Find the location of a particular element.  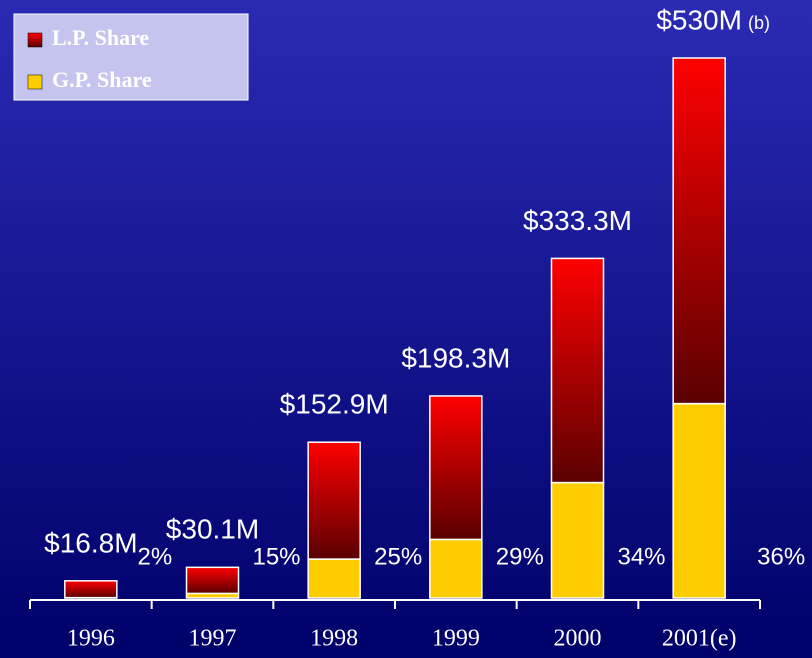

x-tick-label: 1997 is located at coordinates (213, 639).